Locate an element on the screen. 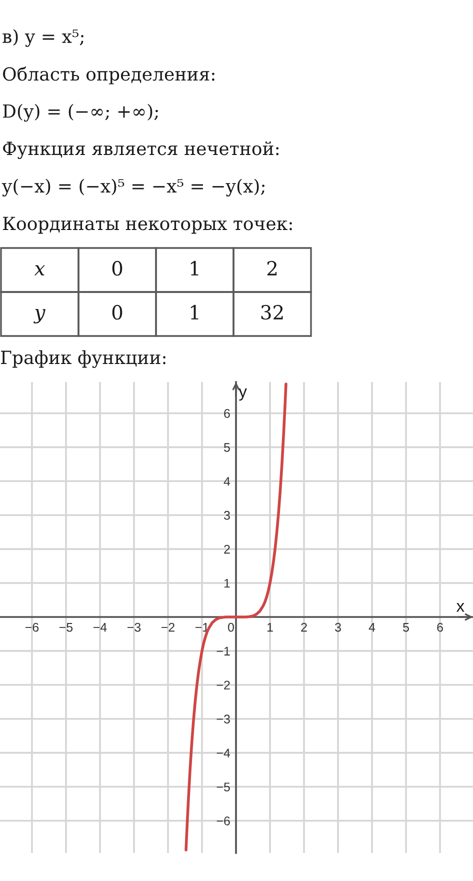 The width and height of the screenshot is (473, 881). x-tick-label: −2 is located at coordinates (167, 627).